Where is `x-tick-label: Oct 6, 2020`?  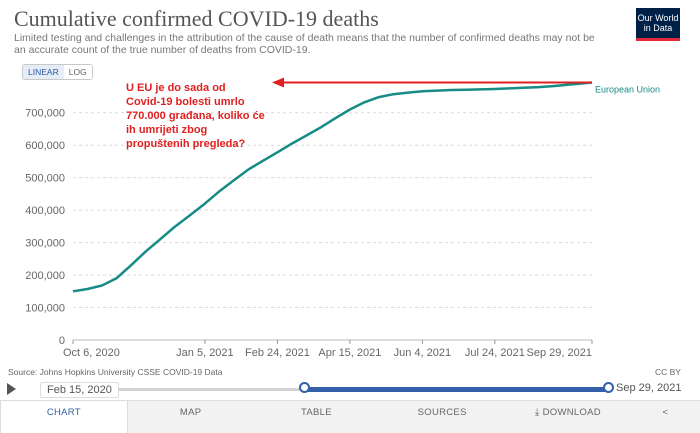 x-tick-label: Oct 6, 2020 is located at coordinates (91, 353).